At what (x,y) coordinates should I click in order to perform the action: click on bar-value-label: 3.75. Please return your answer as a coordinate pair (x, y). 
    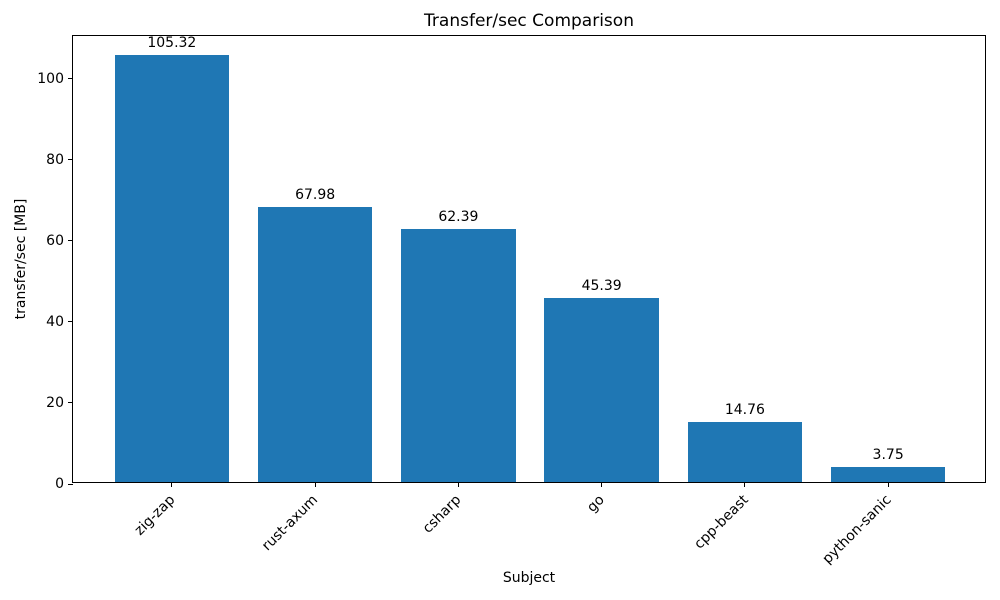
    Looking at the image, I should click on (888, 454).